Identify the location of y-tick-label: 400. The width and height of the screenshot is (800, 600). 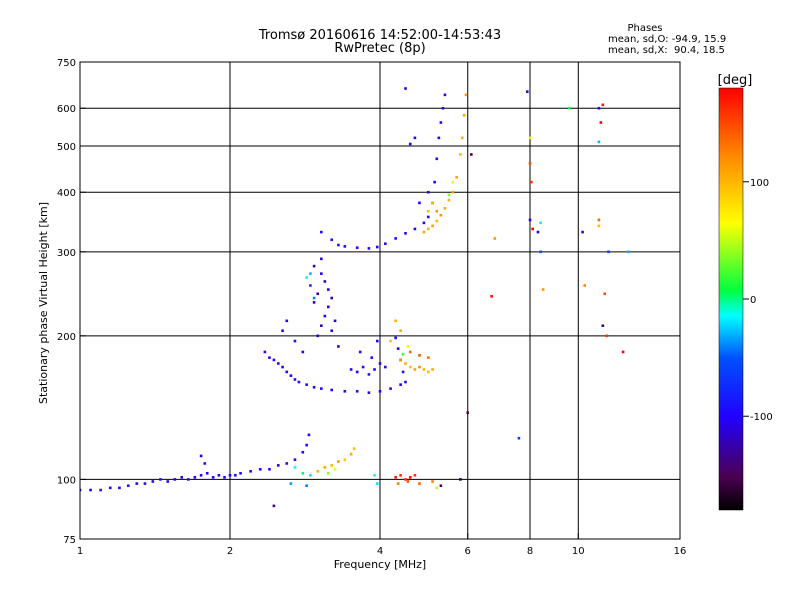
(66, 193).